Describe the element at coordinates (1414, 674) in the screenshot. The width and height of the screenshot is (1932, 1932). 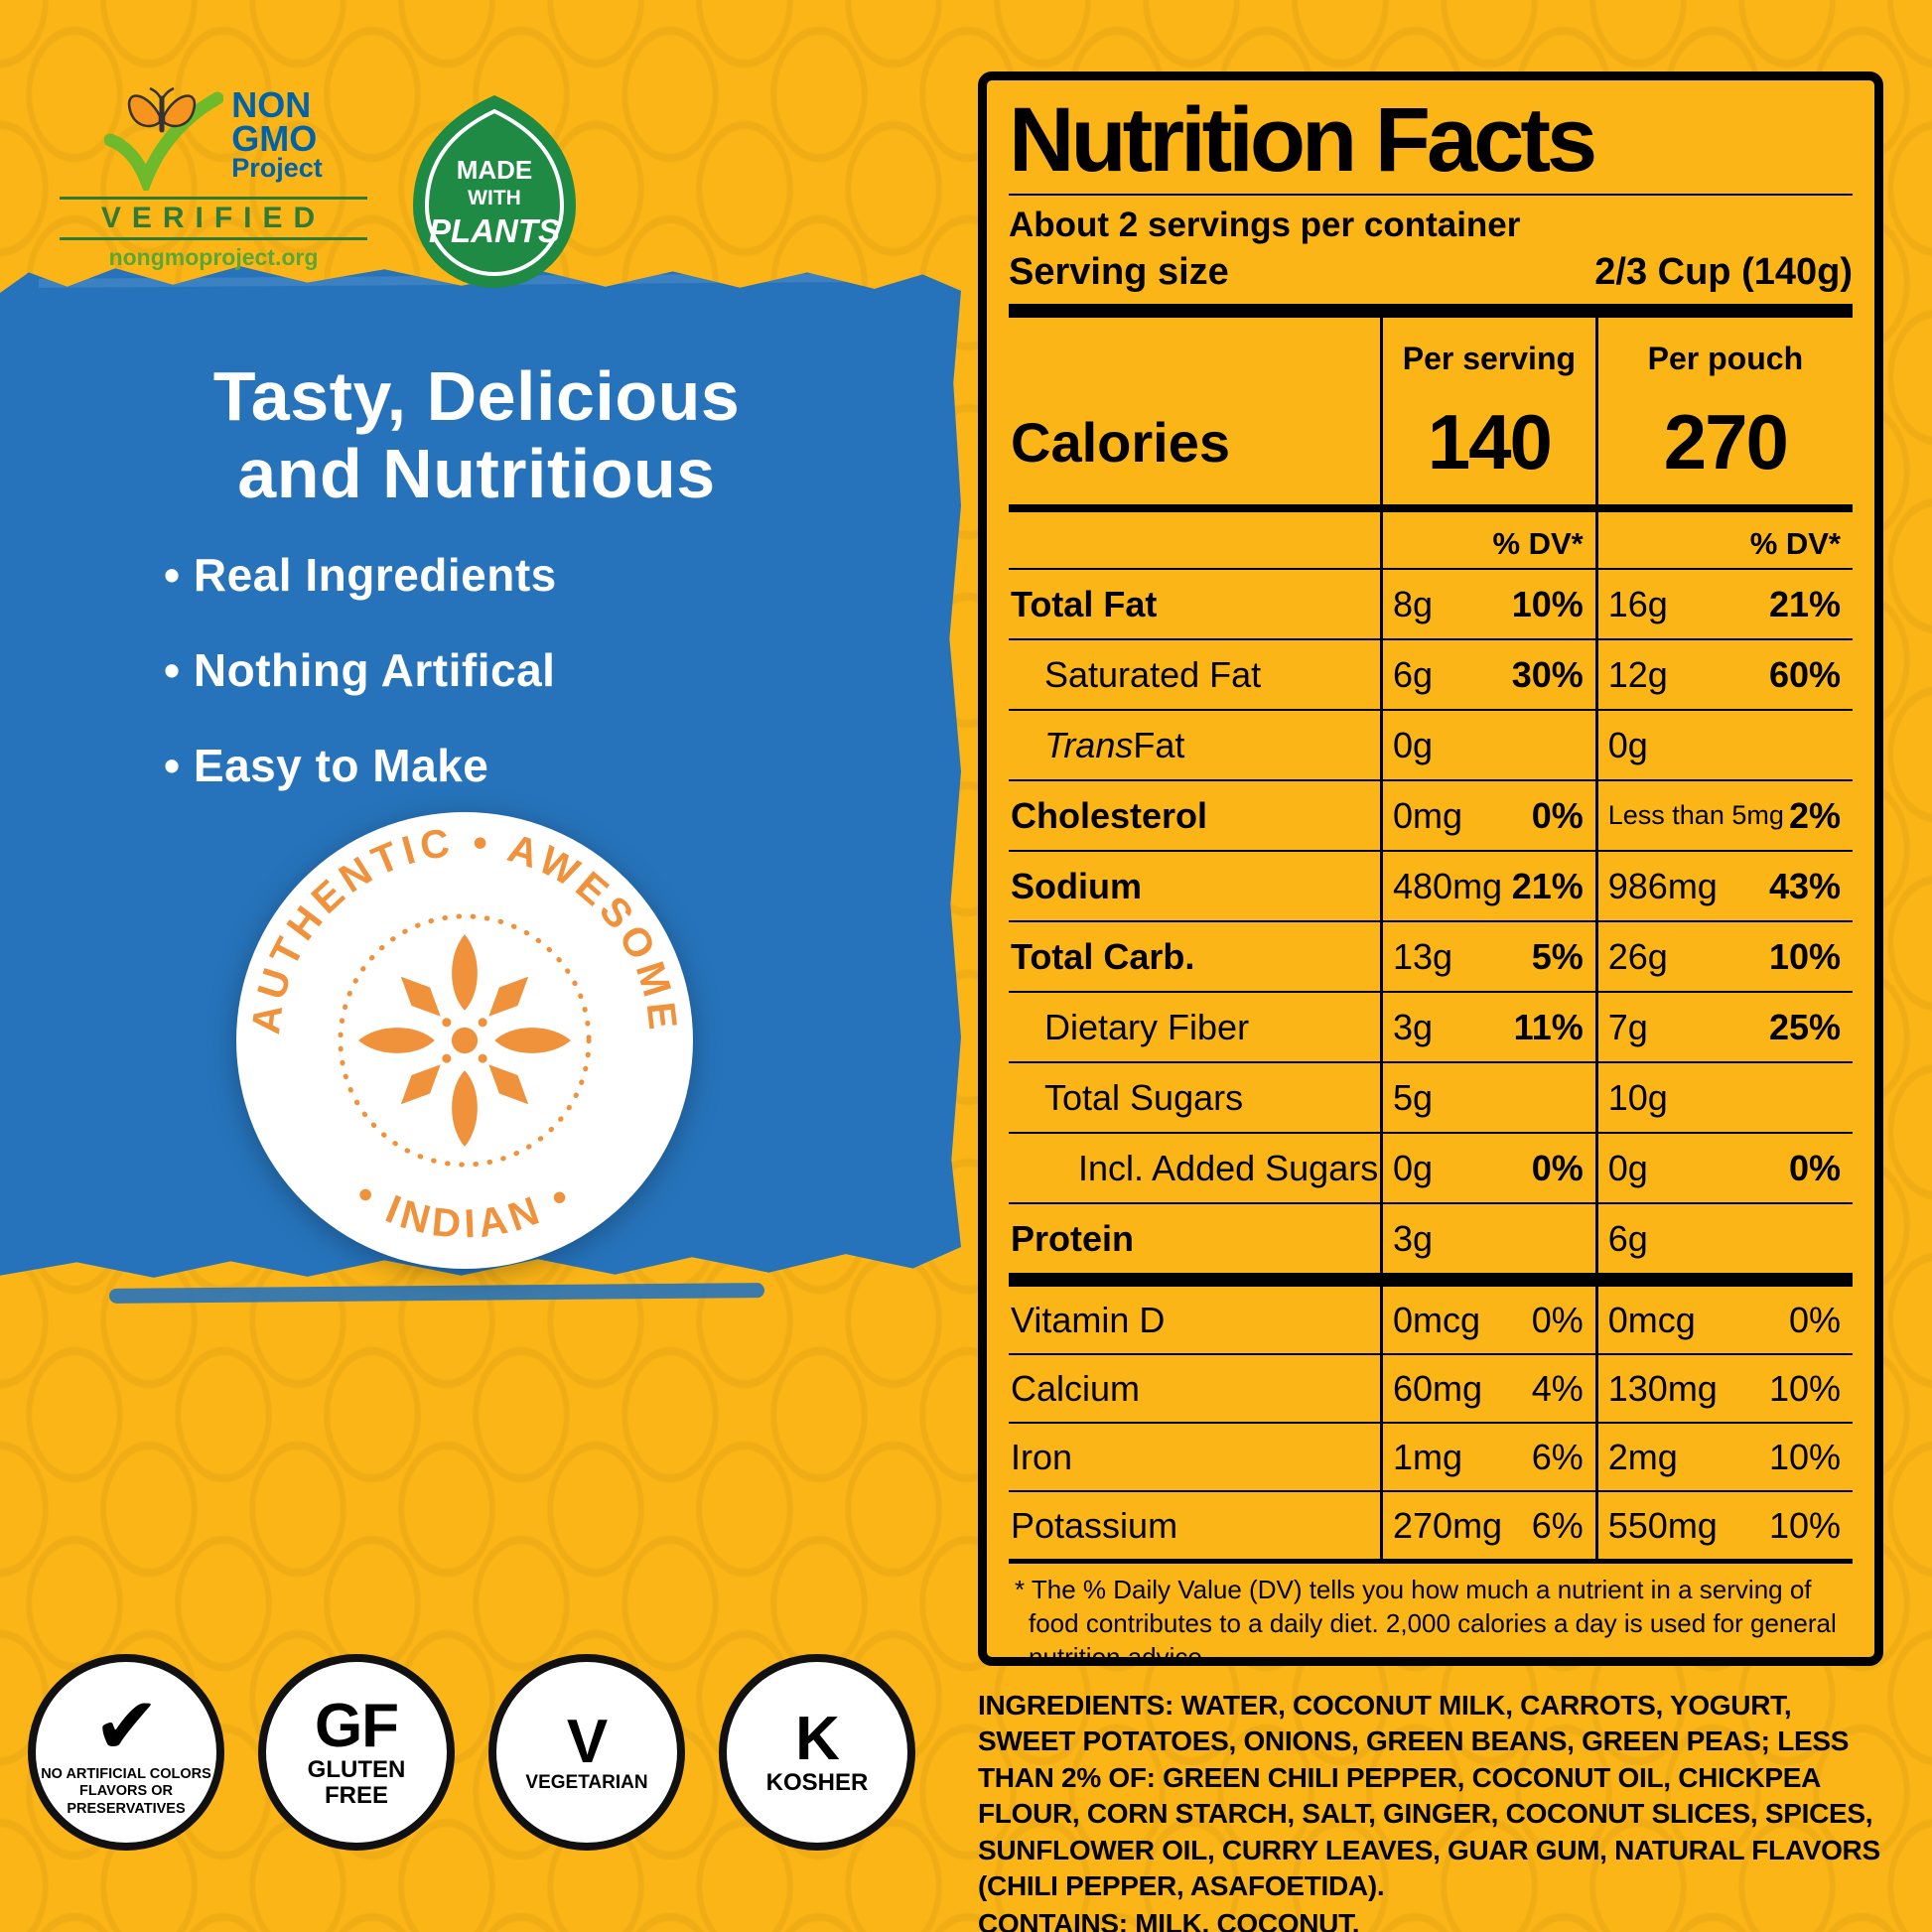
I see `serving-amount: 6g` at that location.